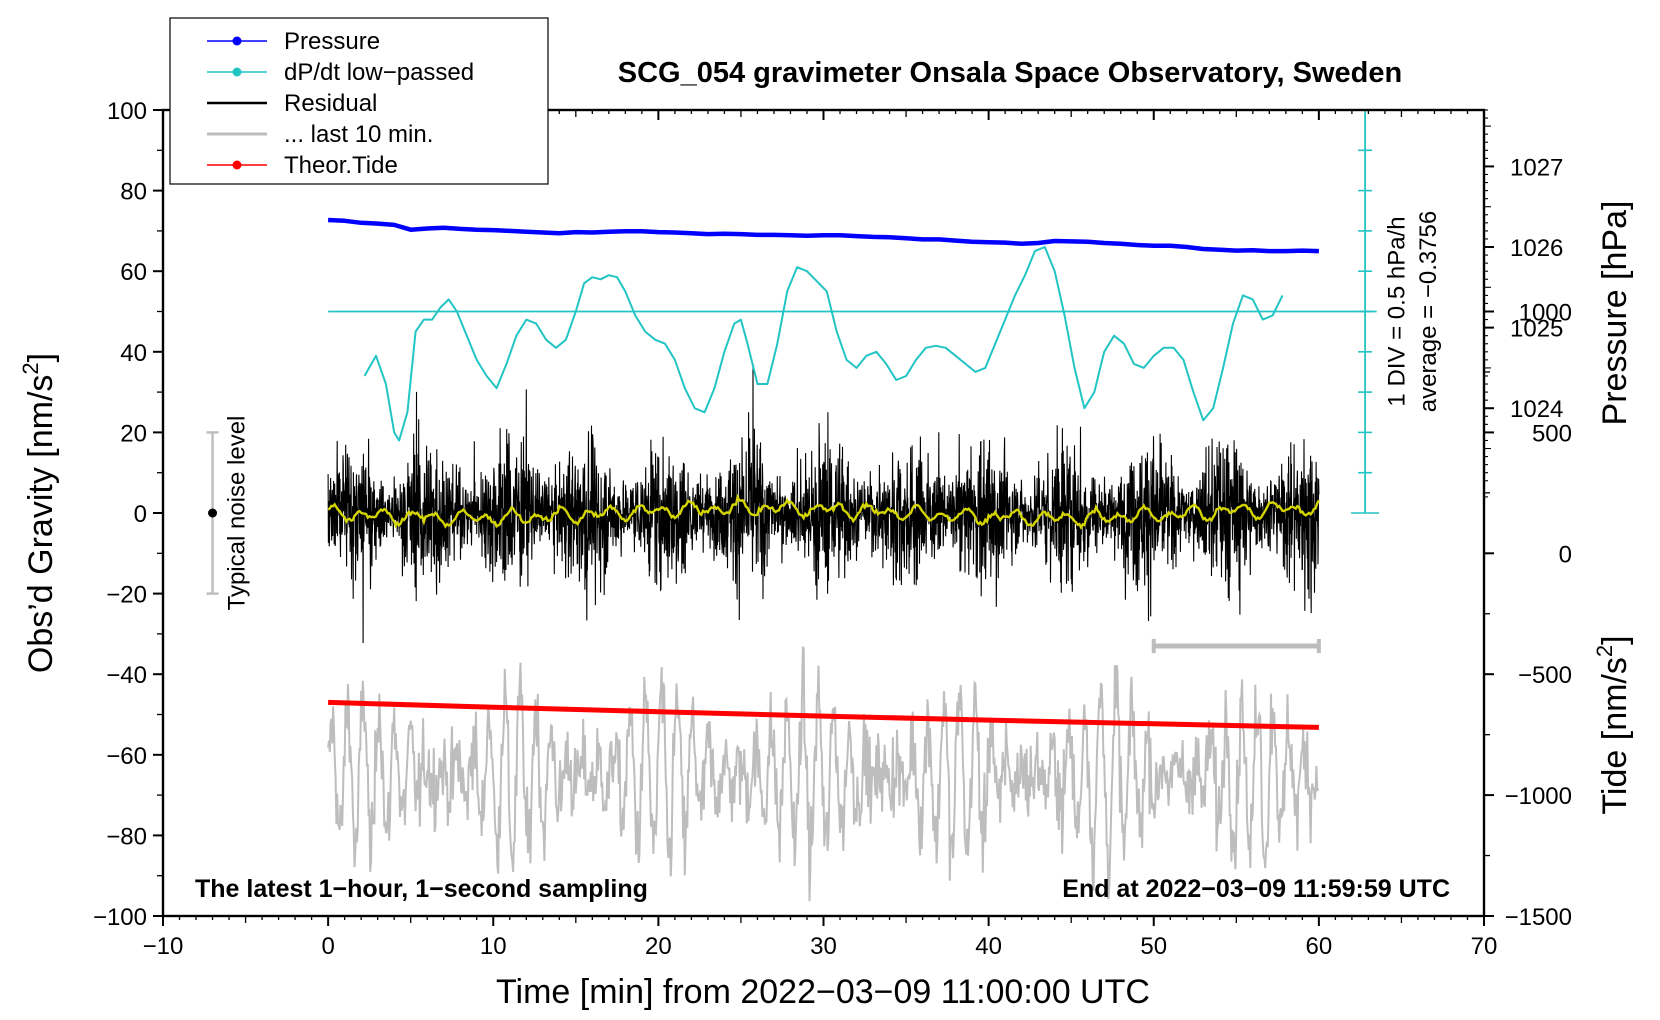 The height and width of the screenshot is (1020, 1660). I want to click on series-pressure, so click(823, 235).